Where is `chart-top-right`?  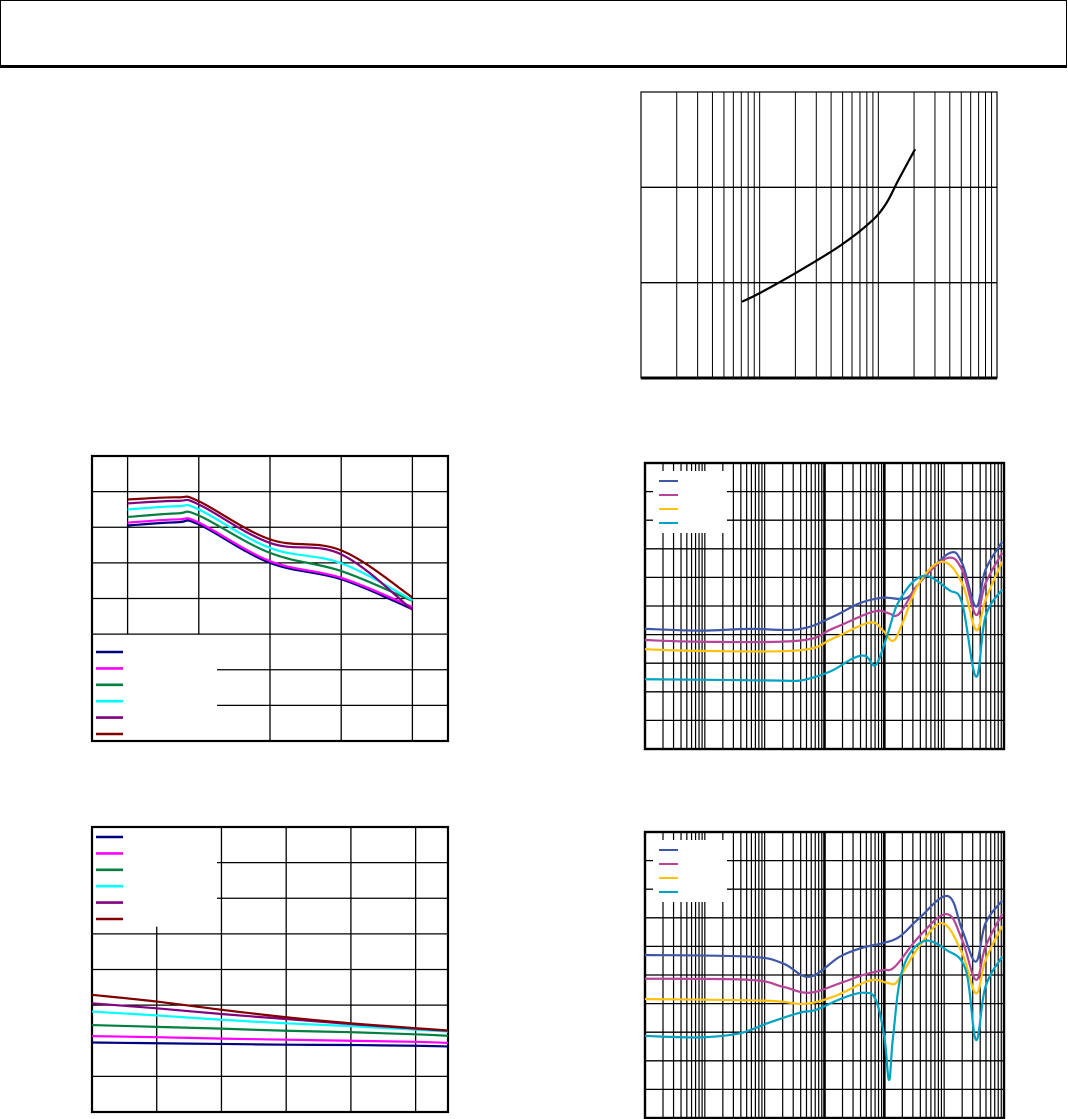 chart-top-right is located at coordinates (819, 235).